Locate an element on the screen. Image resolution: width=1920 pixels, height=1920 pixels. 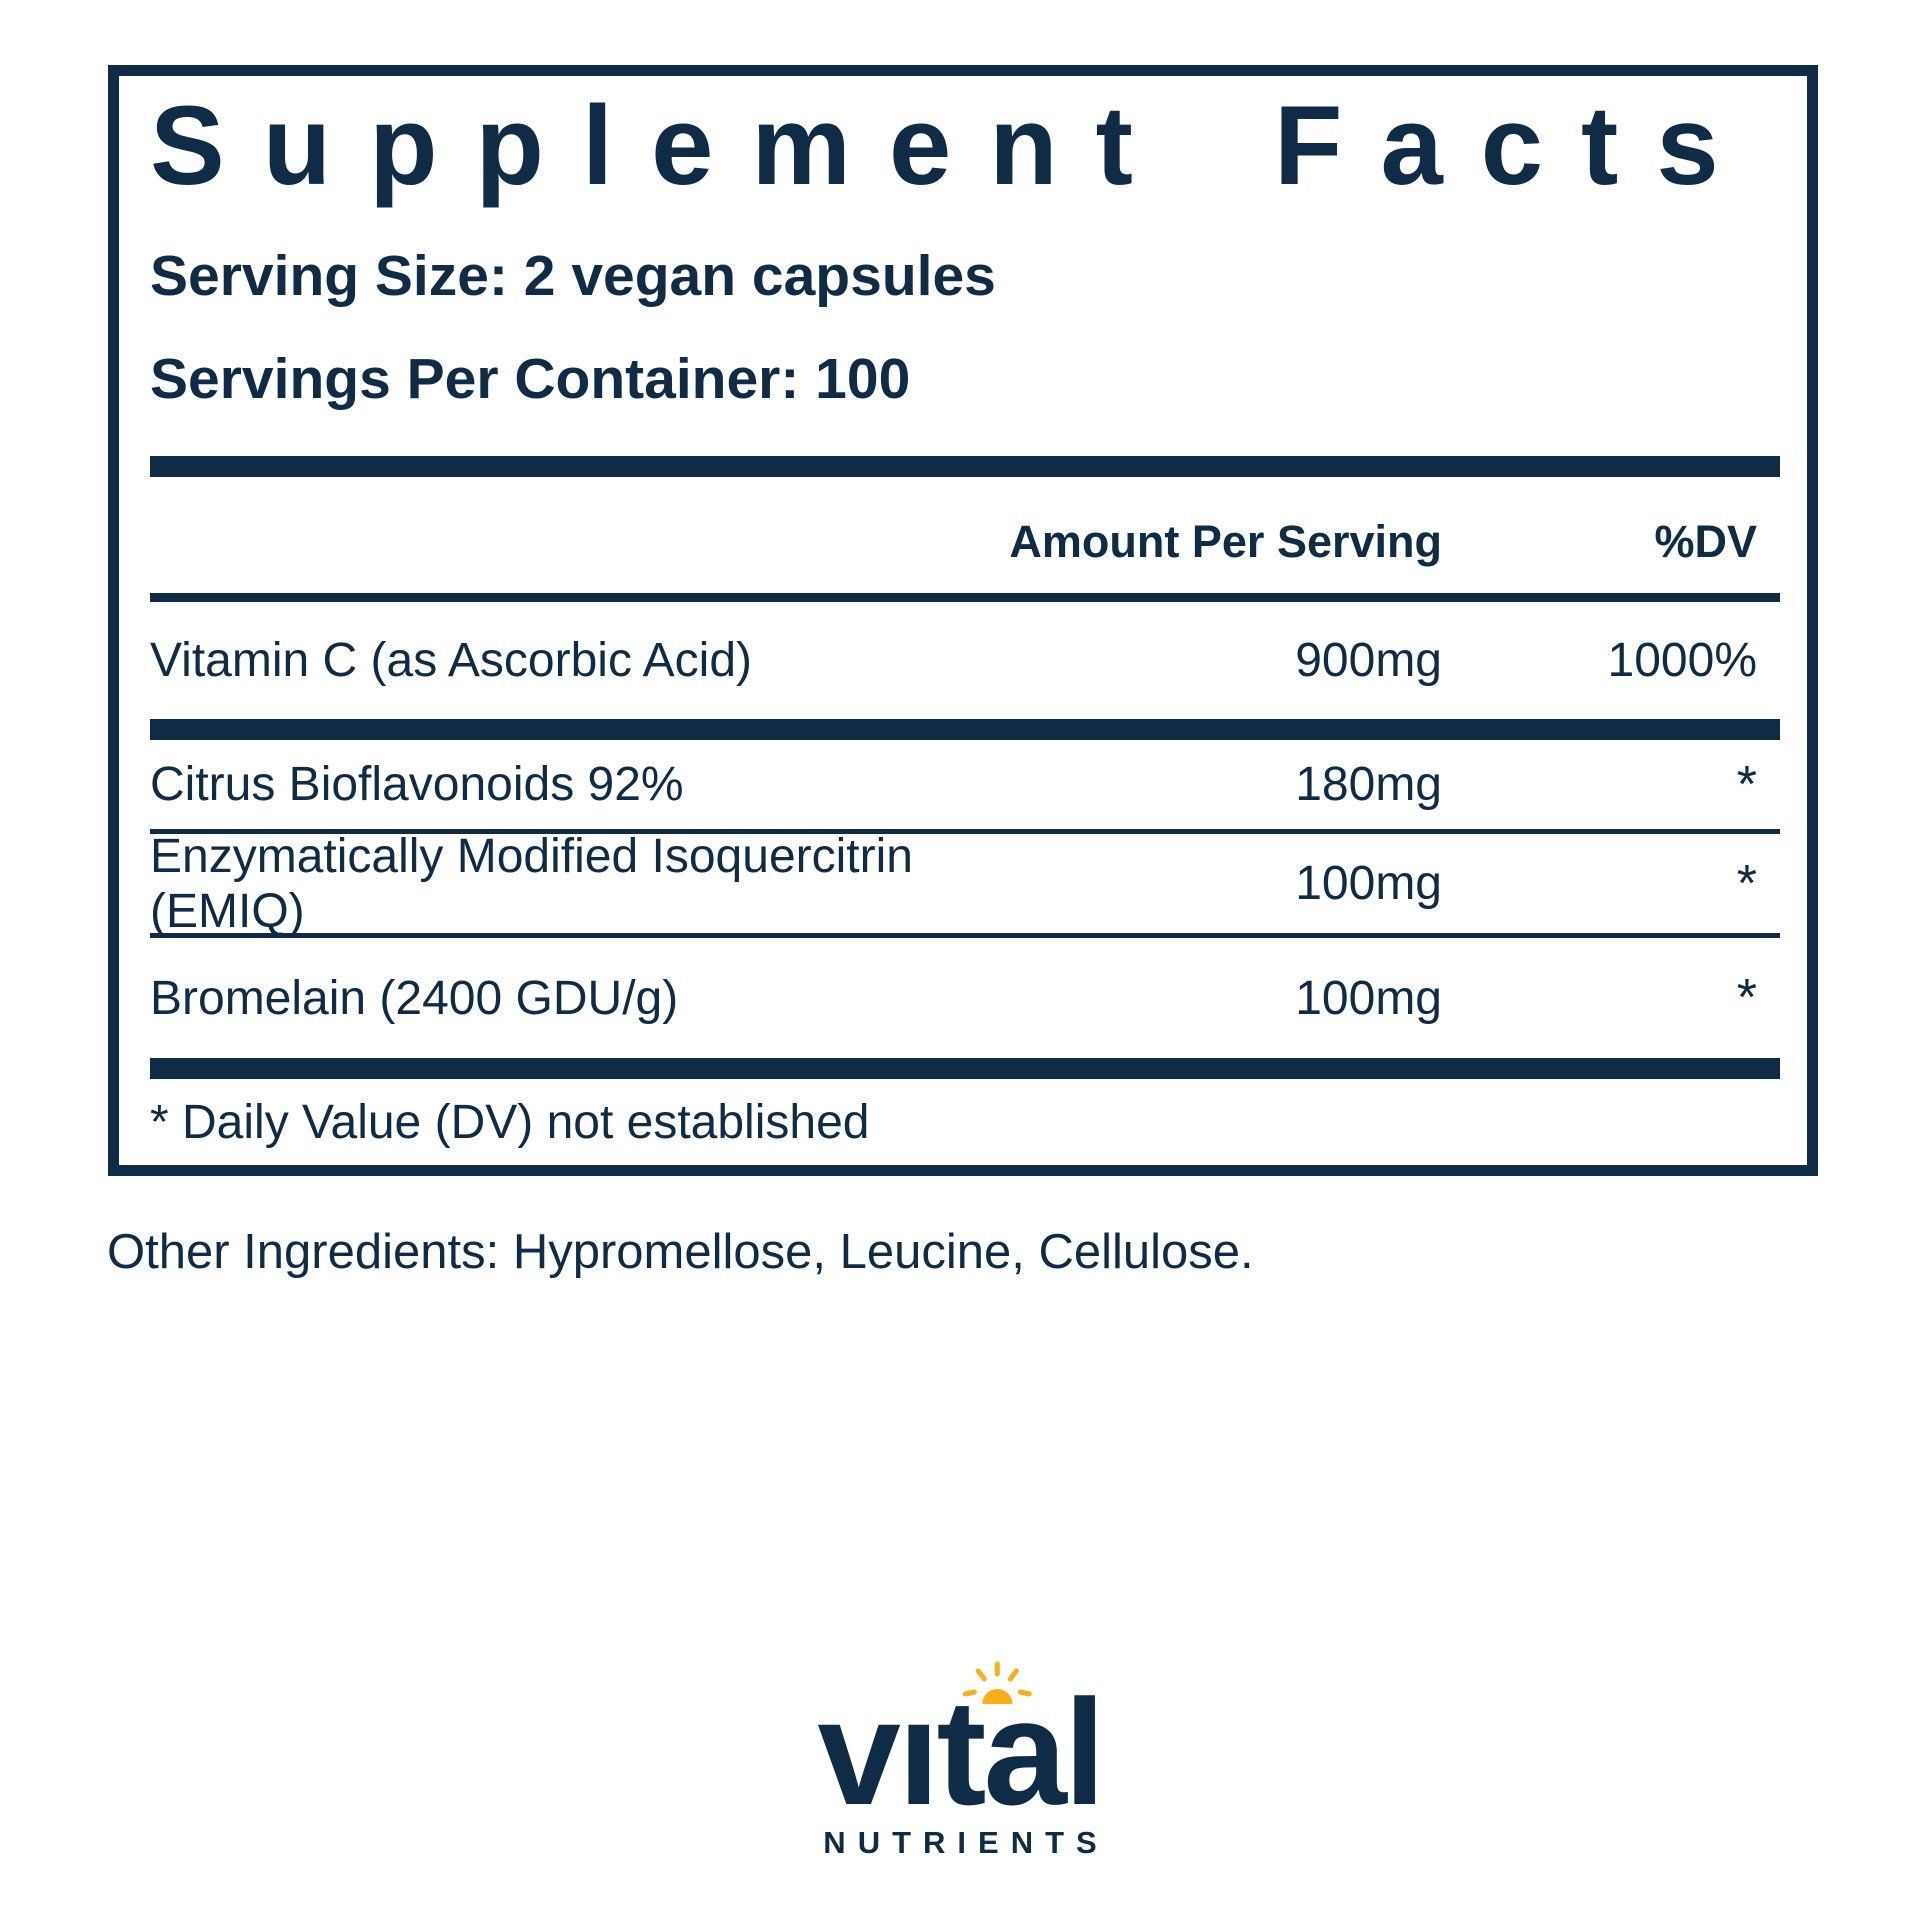
sun-icon is located at coordinates (997, 1682).